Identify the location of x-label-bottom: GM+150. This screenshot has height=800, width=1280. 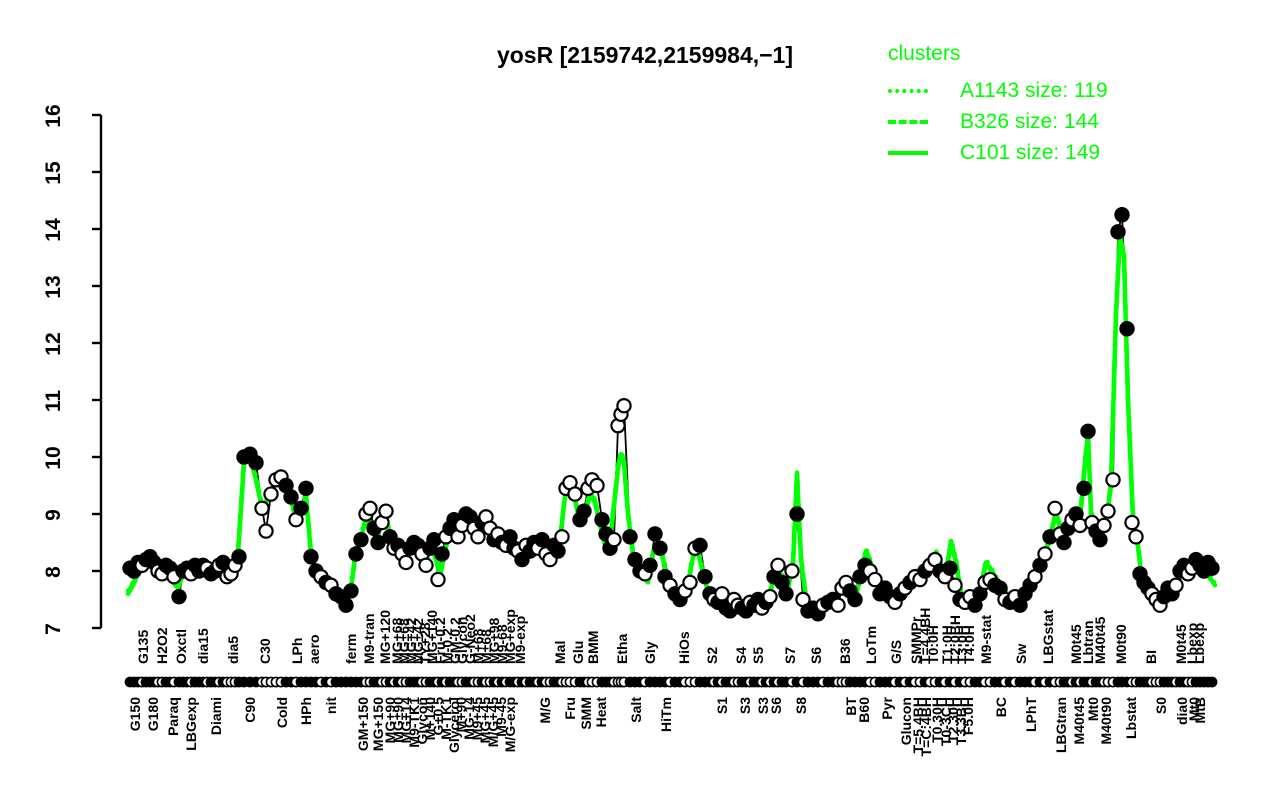
(363, 724).